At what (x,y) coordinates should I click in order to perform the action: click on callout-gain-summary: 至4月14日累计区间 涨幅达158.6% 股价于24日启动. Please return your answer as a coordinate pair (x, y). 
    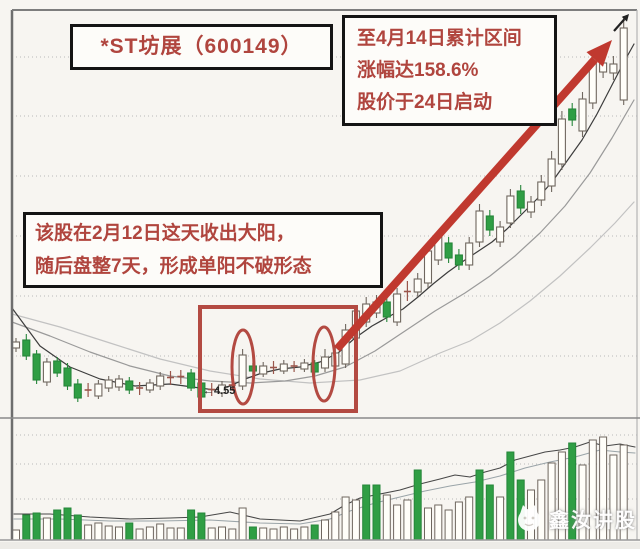
    Looking at the image, I should click on (449, 70).